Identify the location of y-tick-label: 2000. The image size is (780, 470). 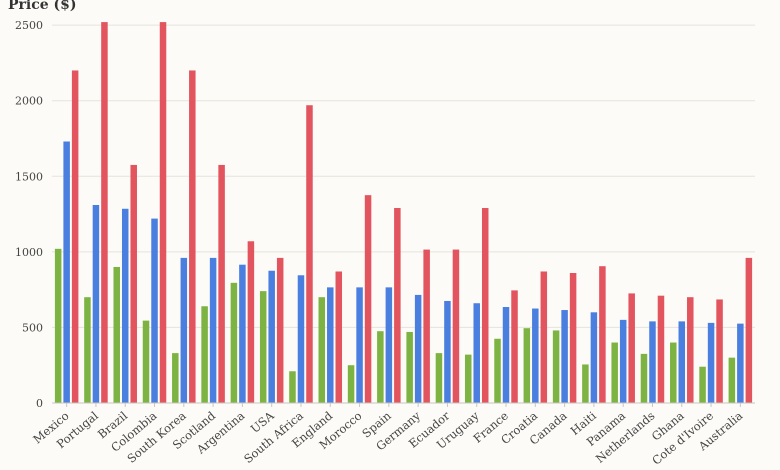
(29, 101).